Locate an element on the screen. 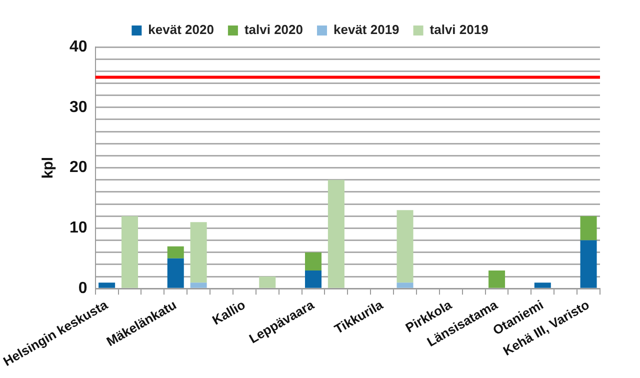  legend-label: talvi 2019 is located at coordinates (459, 30).